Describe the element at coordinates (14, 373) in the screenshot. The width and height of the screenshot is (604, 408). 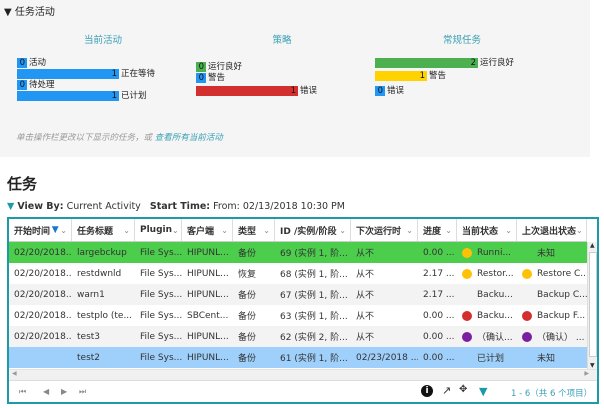
I see `scroll-left-icon: ◀` at that location.